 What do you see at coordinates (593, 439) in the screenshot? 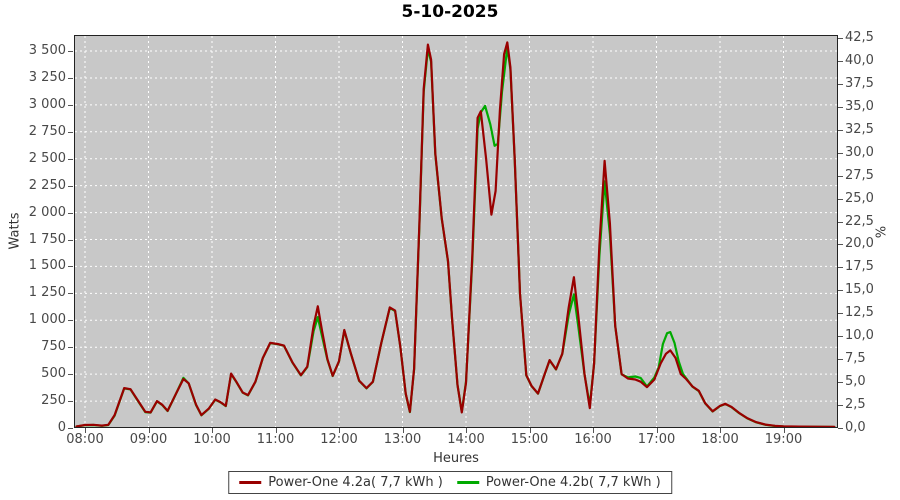
I see `x-axis-tick-label: 16:00` at bounding box center [593, 439].